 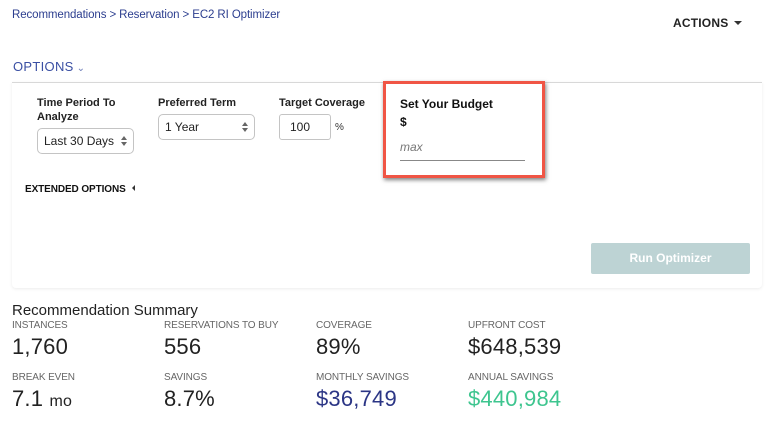 I want to click on extended-options-toggle: EXTENDED OPTIONS, so click(x=80, y=189).